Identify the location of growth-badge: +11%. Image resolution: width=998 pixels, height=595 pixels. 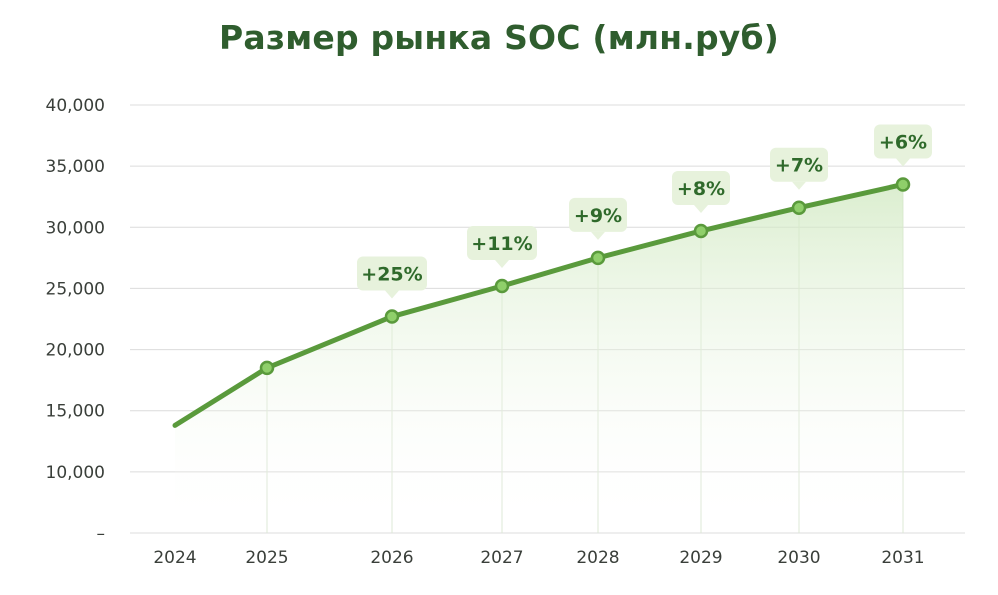
(502, 246).